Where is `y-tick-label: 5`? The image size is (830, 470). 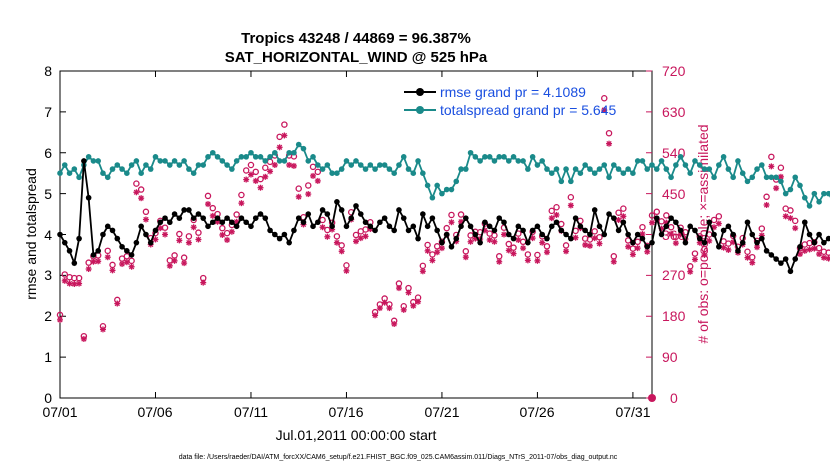
y-tick-label: 5 is located at coordinates (48, 194).